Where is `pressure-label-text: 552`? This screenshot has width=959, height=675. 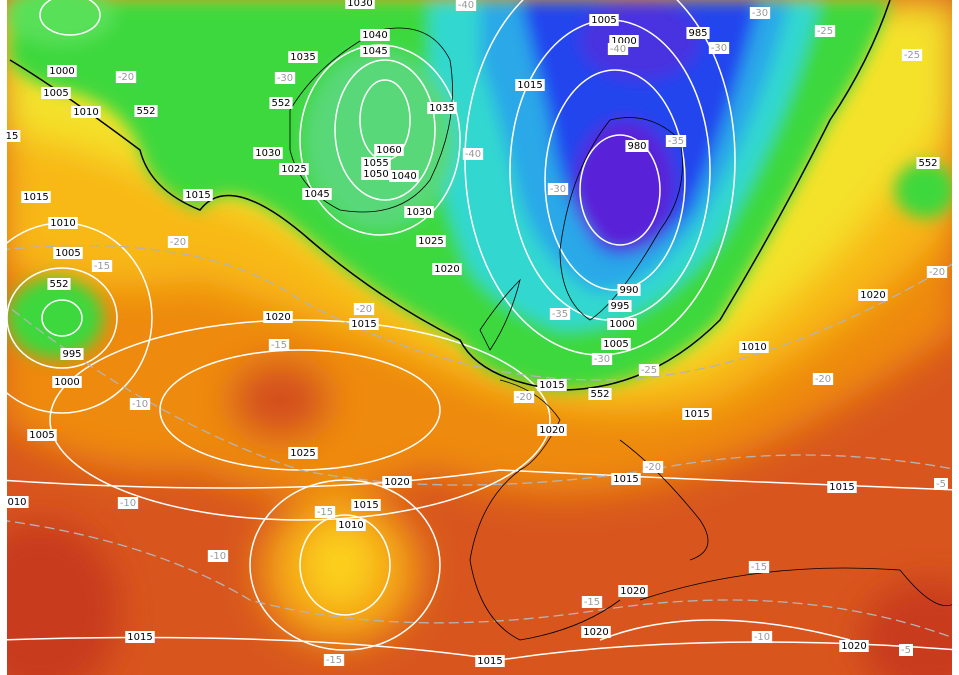
pressure-label-text: 552 is located at coordinates (599, 394).